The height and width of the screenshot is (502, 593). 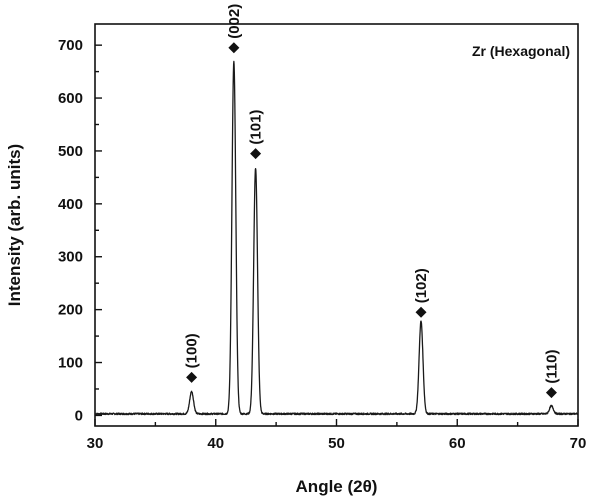 I want to click on y-tick-label: 200, so click(x=70, y=310).